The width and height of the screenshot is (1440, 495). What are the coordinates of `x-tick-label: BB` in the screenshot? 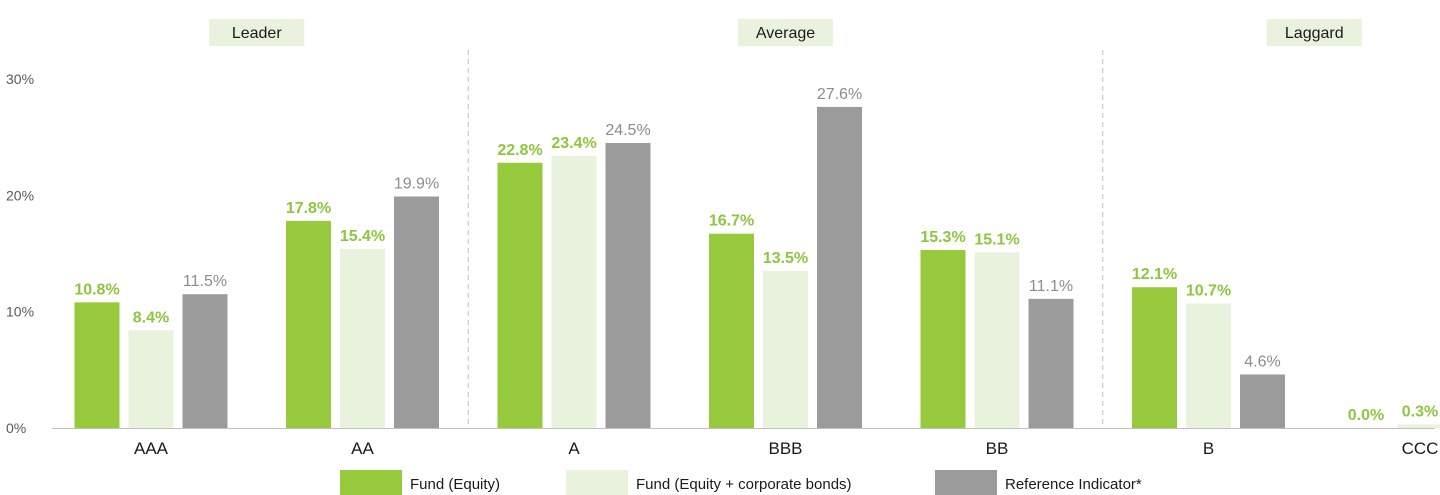 It's located at (997, 448).